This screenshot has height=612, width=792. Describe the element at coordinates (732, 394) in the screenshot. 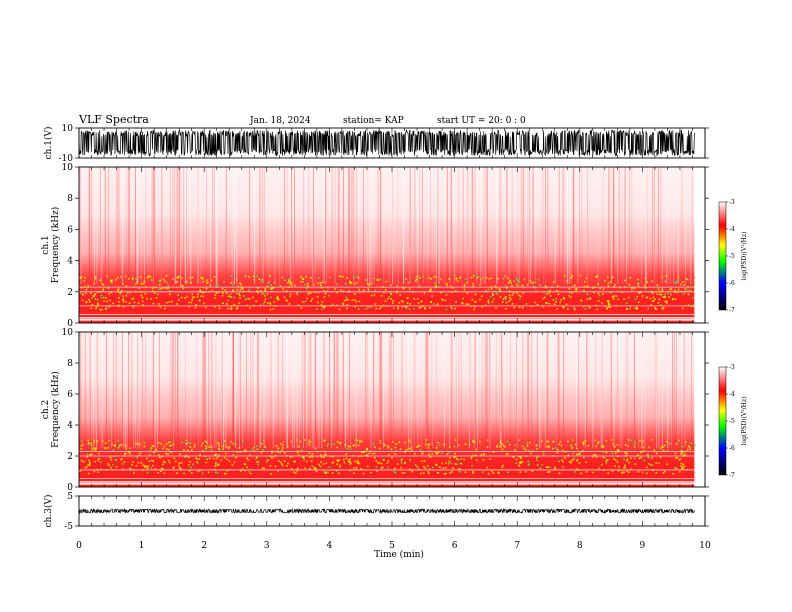

I see `colorbar-tick-label: -4` at that location.